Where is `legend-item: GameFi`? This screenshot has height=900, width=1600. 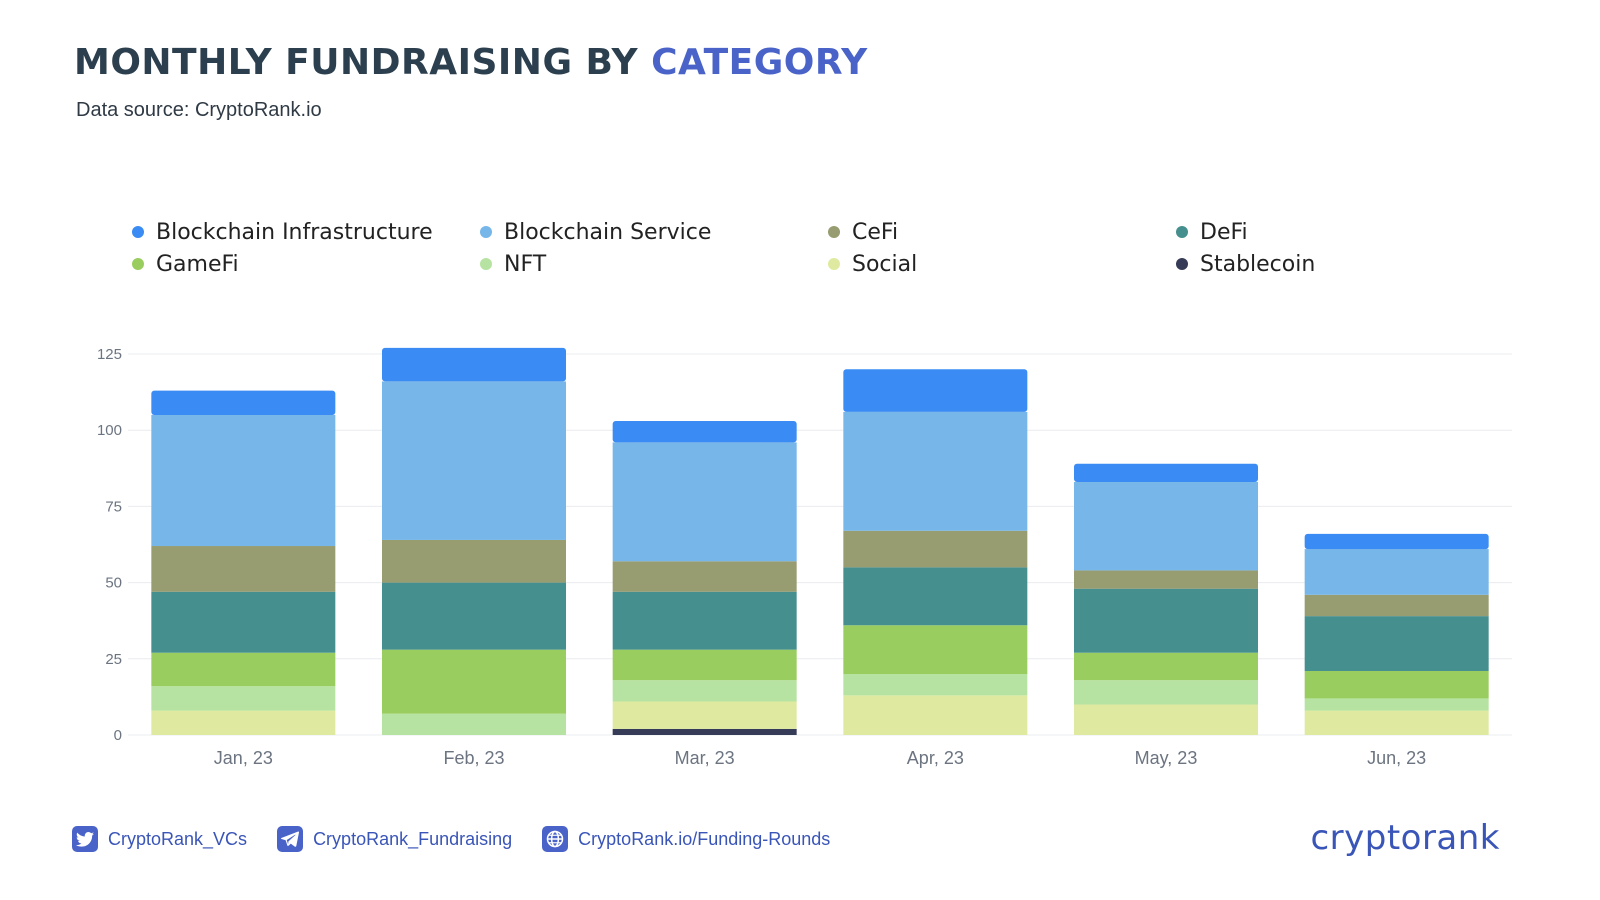 legend-item: GameFi is located at coordinates (306, 264).